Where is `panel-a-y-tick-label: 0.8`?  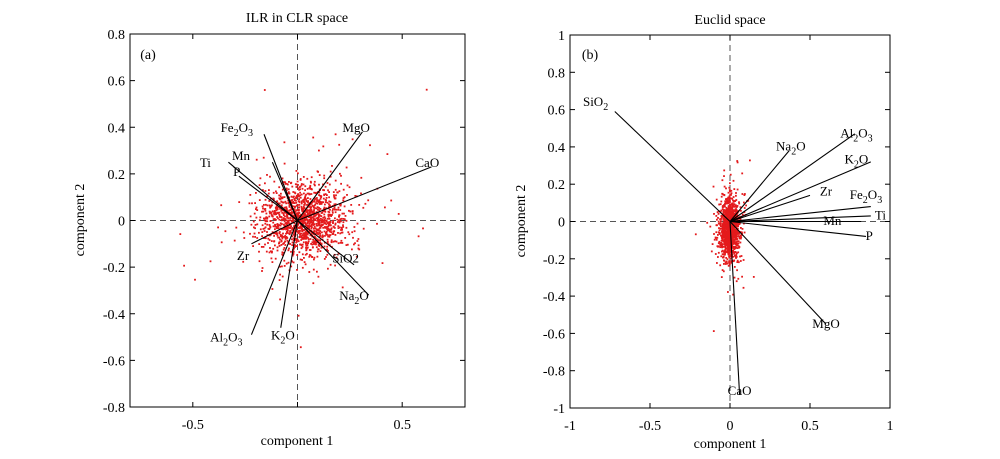 panel-a-y-tick-label: 0.8 is located at coordinates (117, 35).